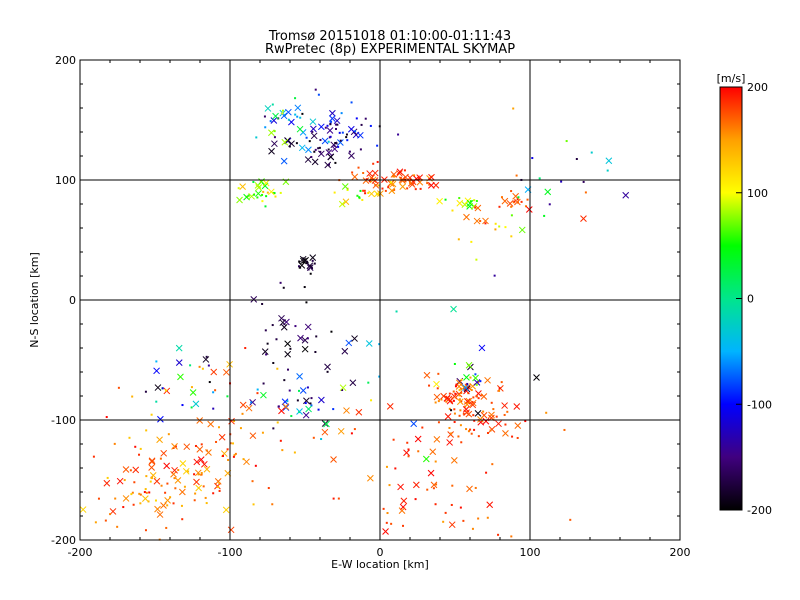 This screenshot has height=600, width=800. Describe the element at coordinates (72, 300) in the screenshot. I see `y-tick-label: 0` at that location.